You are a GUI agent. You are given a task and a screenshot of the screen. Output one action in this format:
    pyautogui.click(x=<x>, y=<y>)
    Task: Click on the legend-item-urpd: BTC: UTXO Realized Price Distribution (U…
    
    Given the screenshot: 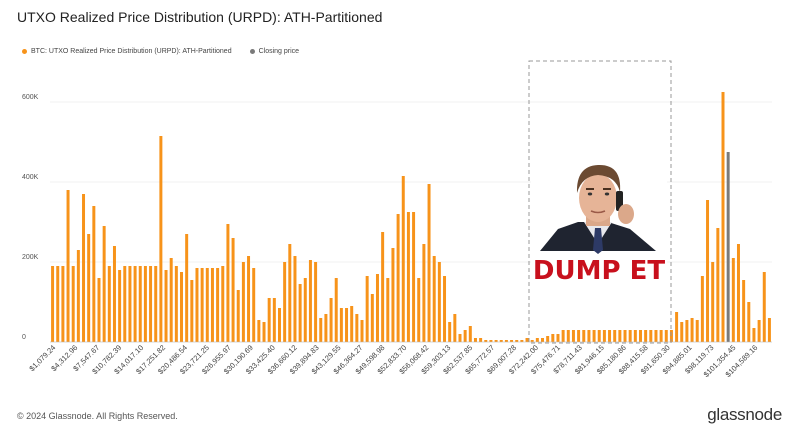 What is the action you would take?
    pyautogui.click(x=127, y=51)
    